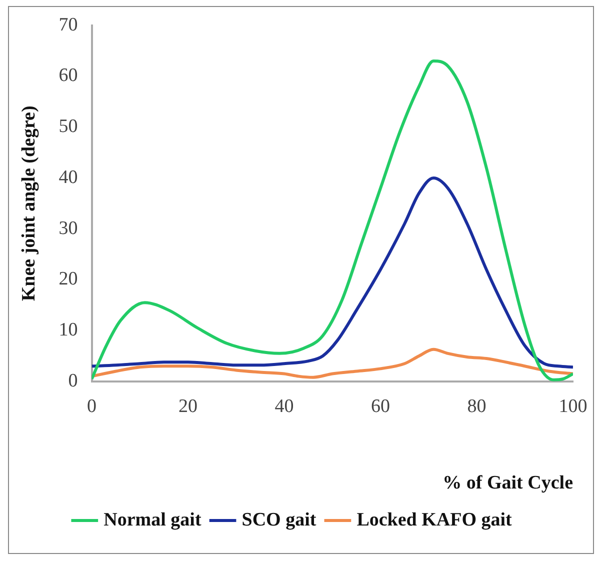 This screenshot has height=565, width=603. I want to click on line-series, so click(332, 363).